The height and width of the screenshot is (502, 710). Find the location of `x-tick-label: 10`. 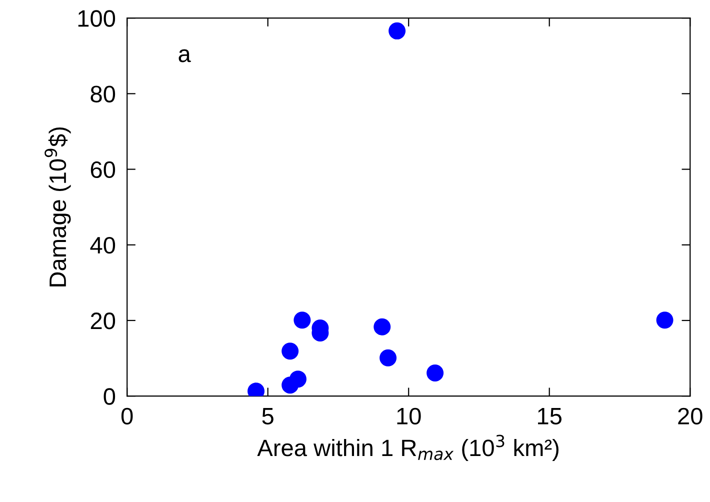

x-tick-label: 10 is located at coordinates (409, 416).